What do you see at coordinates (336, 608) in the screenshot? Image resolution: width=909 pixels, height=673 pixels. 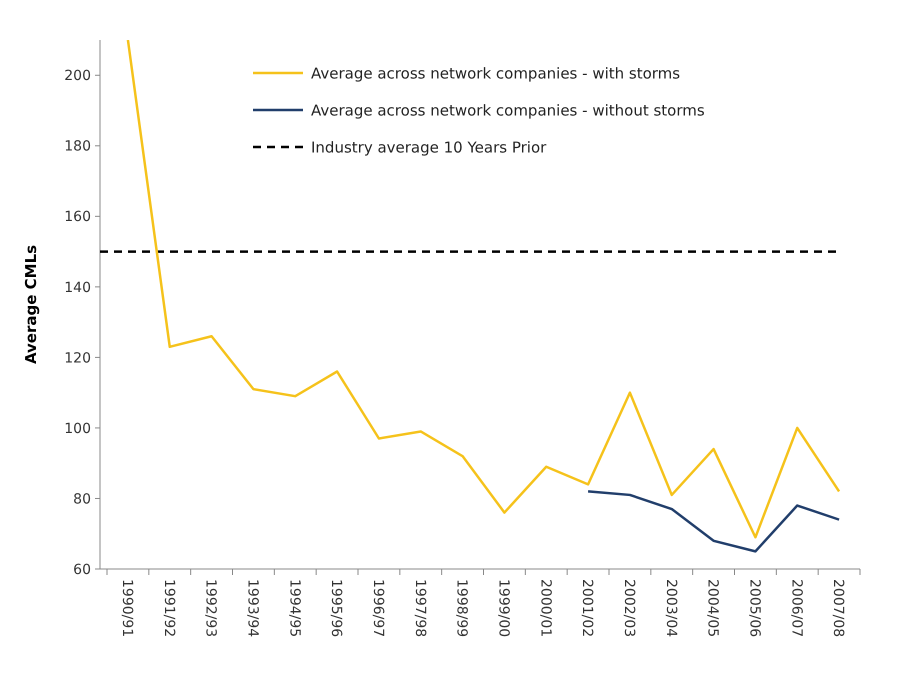 I see `x-tick-label: 1995/96` at bounding box center [336, 608].